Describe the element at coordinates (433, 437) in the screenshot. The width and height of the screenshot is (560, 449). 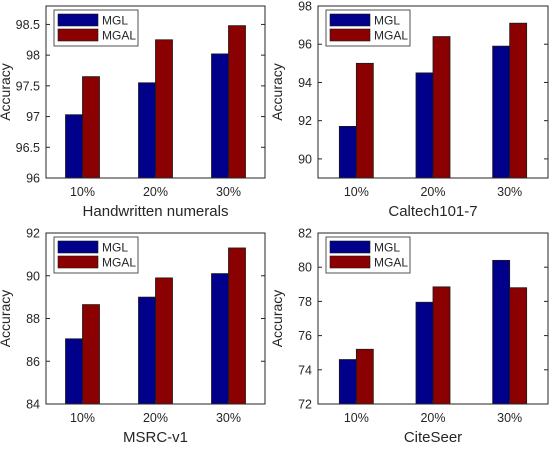
I see `x-axis-label: CiteSeer` at that location.